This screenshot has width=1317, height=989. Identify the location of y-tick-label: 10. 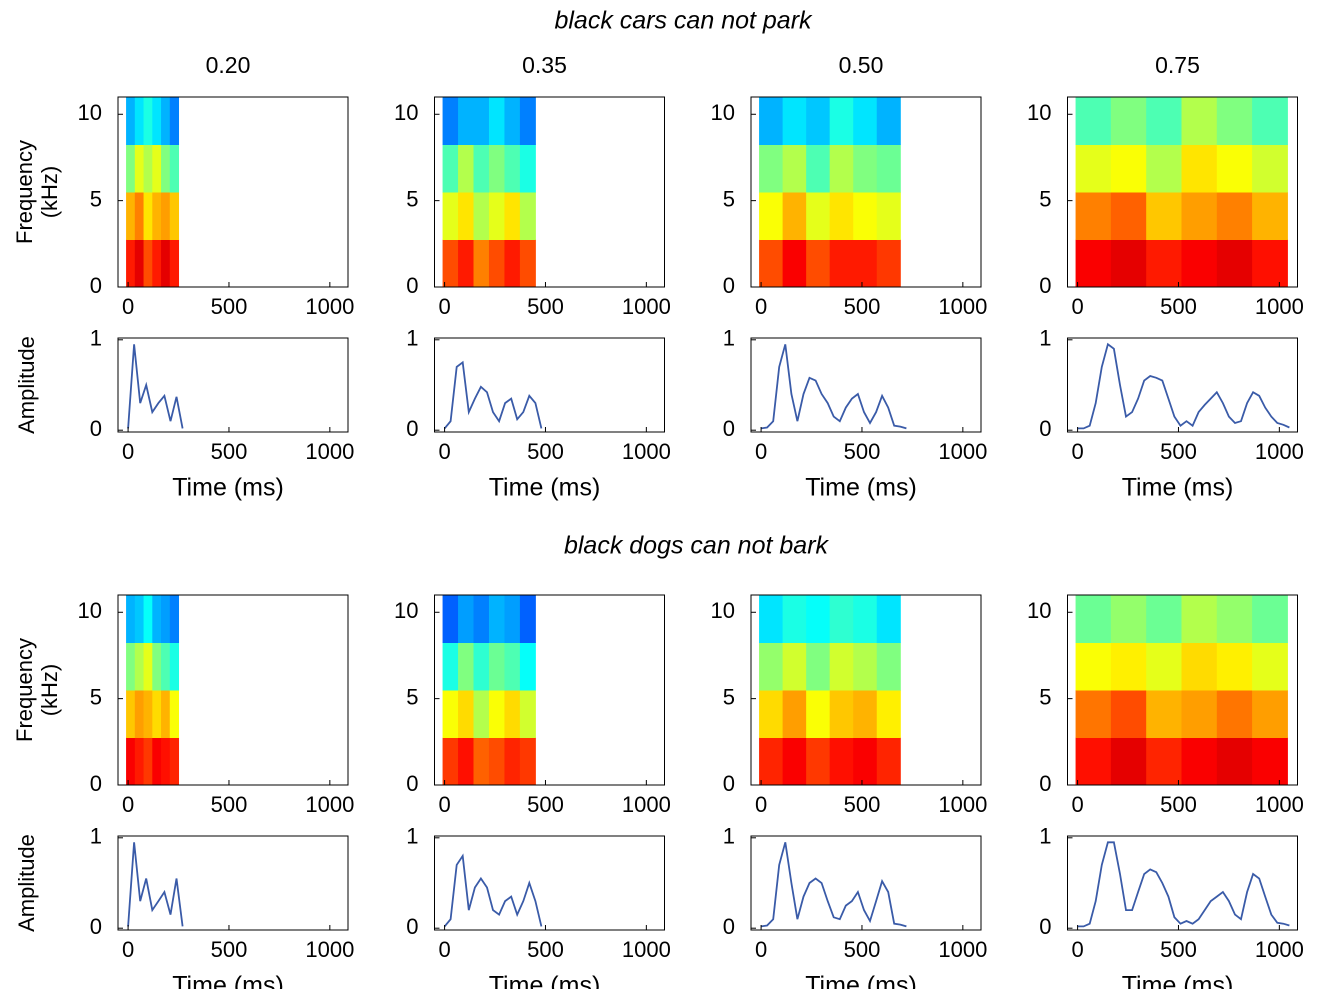
(1039, 112).